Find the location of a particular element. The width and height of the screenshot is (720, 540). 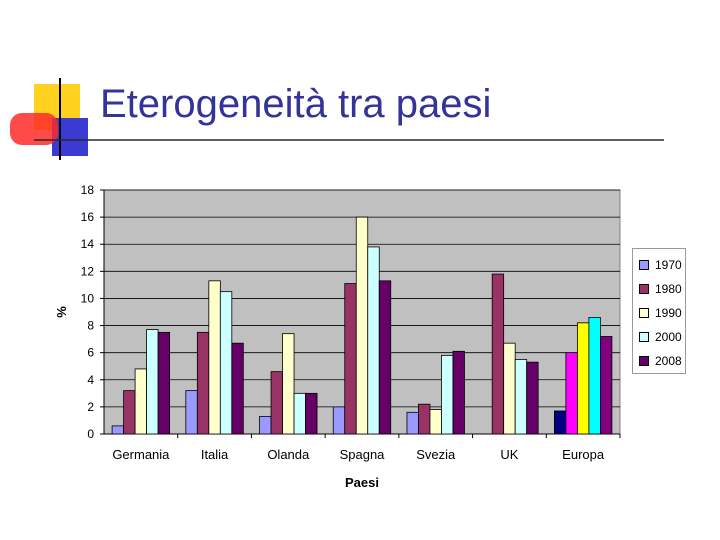

bar-italia-2008 is located at coordinates (237, 388).